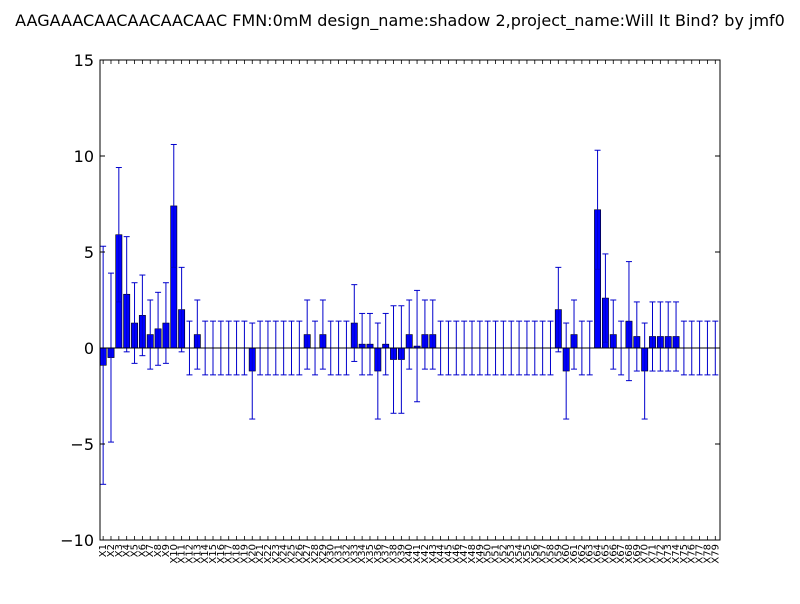  Describe the element at coordinates (84, 60) in the screenshot. I see `y-tick-label-5: 15` at that location.